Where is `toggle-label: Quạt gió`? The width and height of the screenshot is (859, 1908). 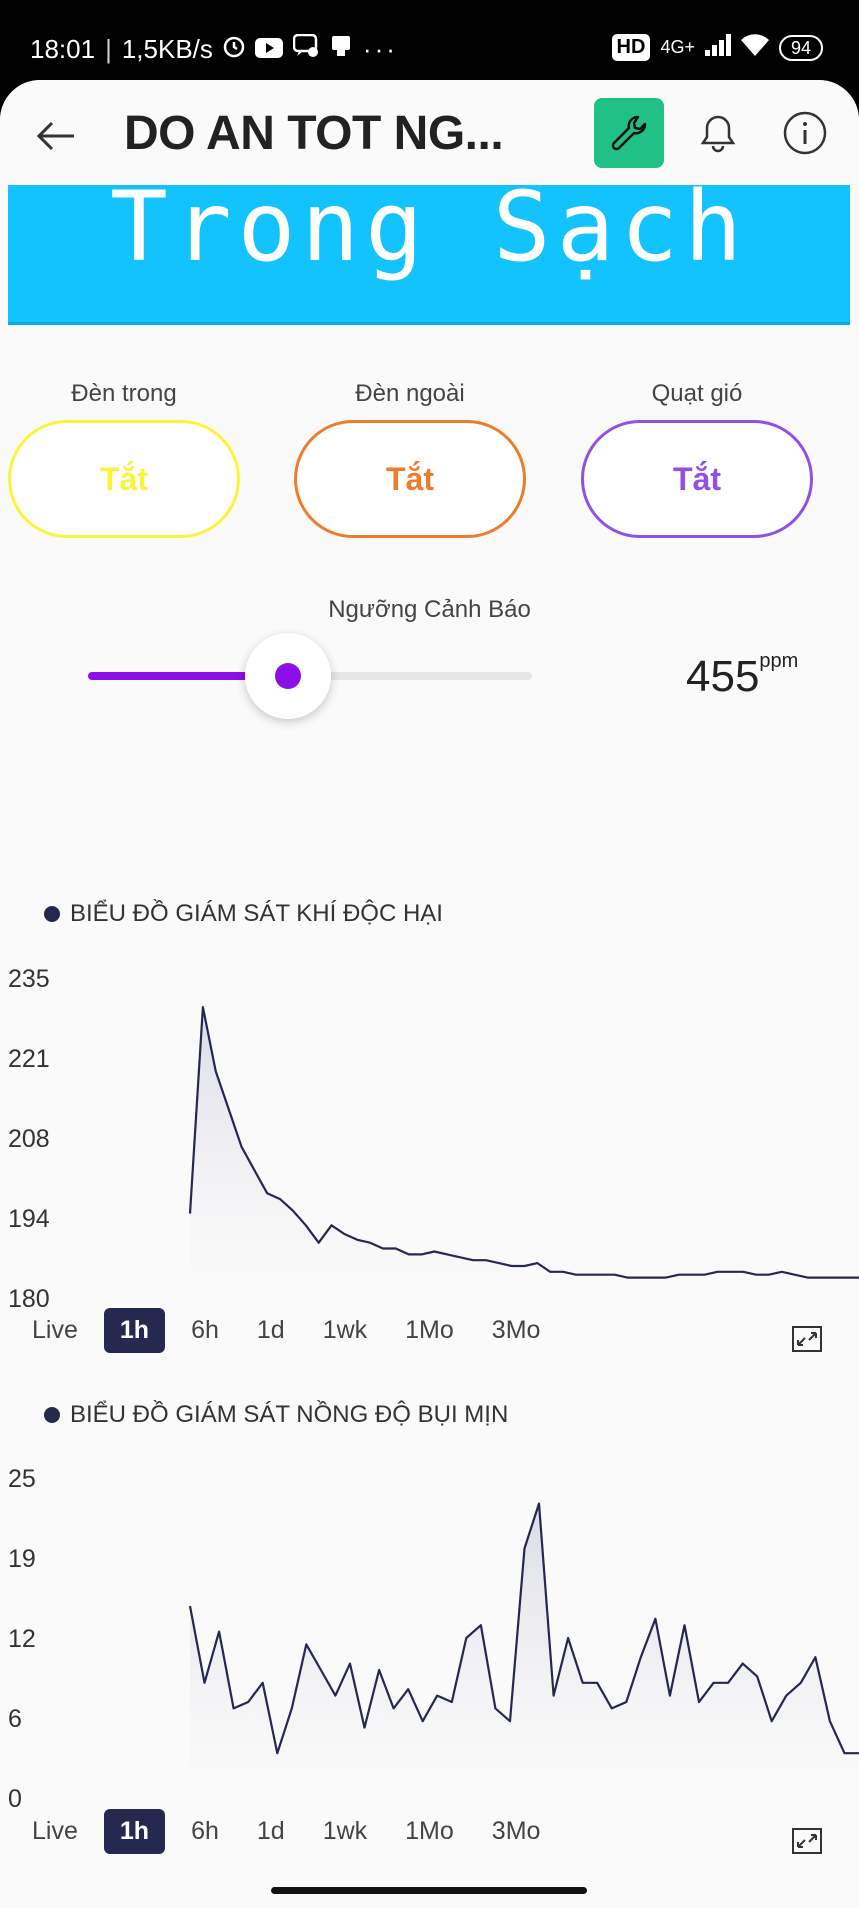
toggle-label: Quạt gió is located at coordinates (697, 393).